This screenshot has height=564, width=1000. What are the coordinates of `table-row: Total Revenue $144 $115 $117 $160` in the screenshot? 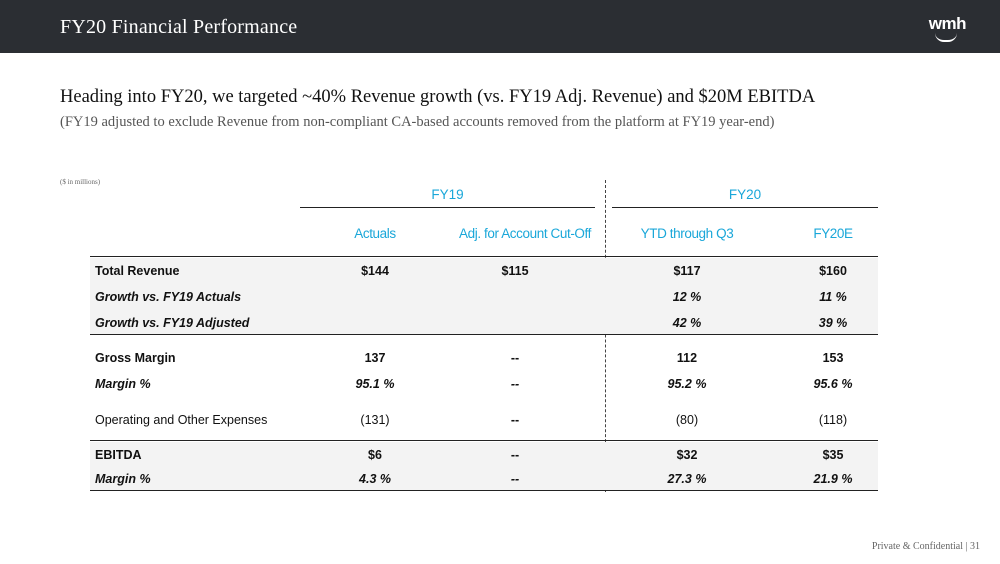 It's located at (484, 271).